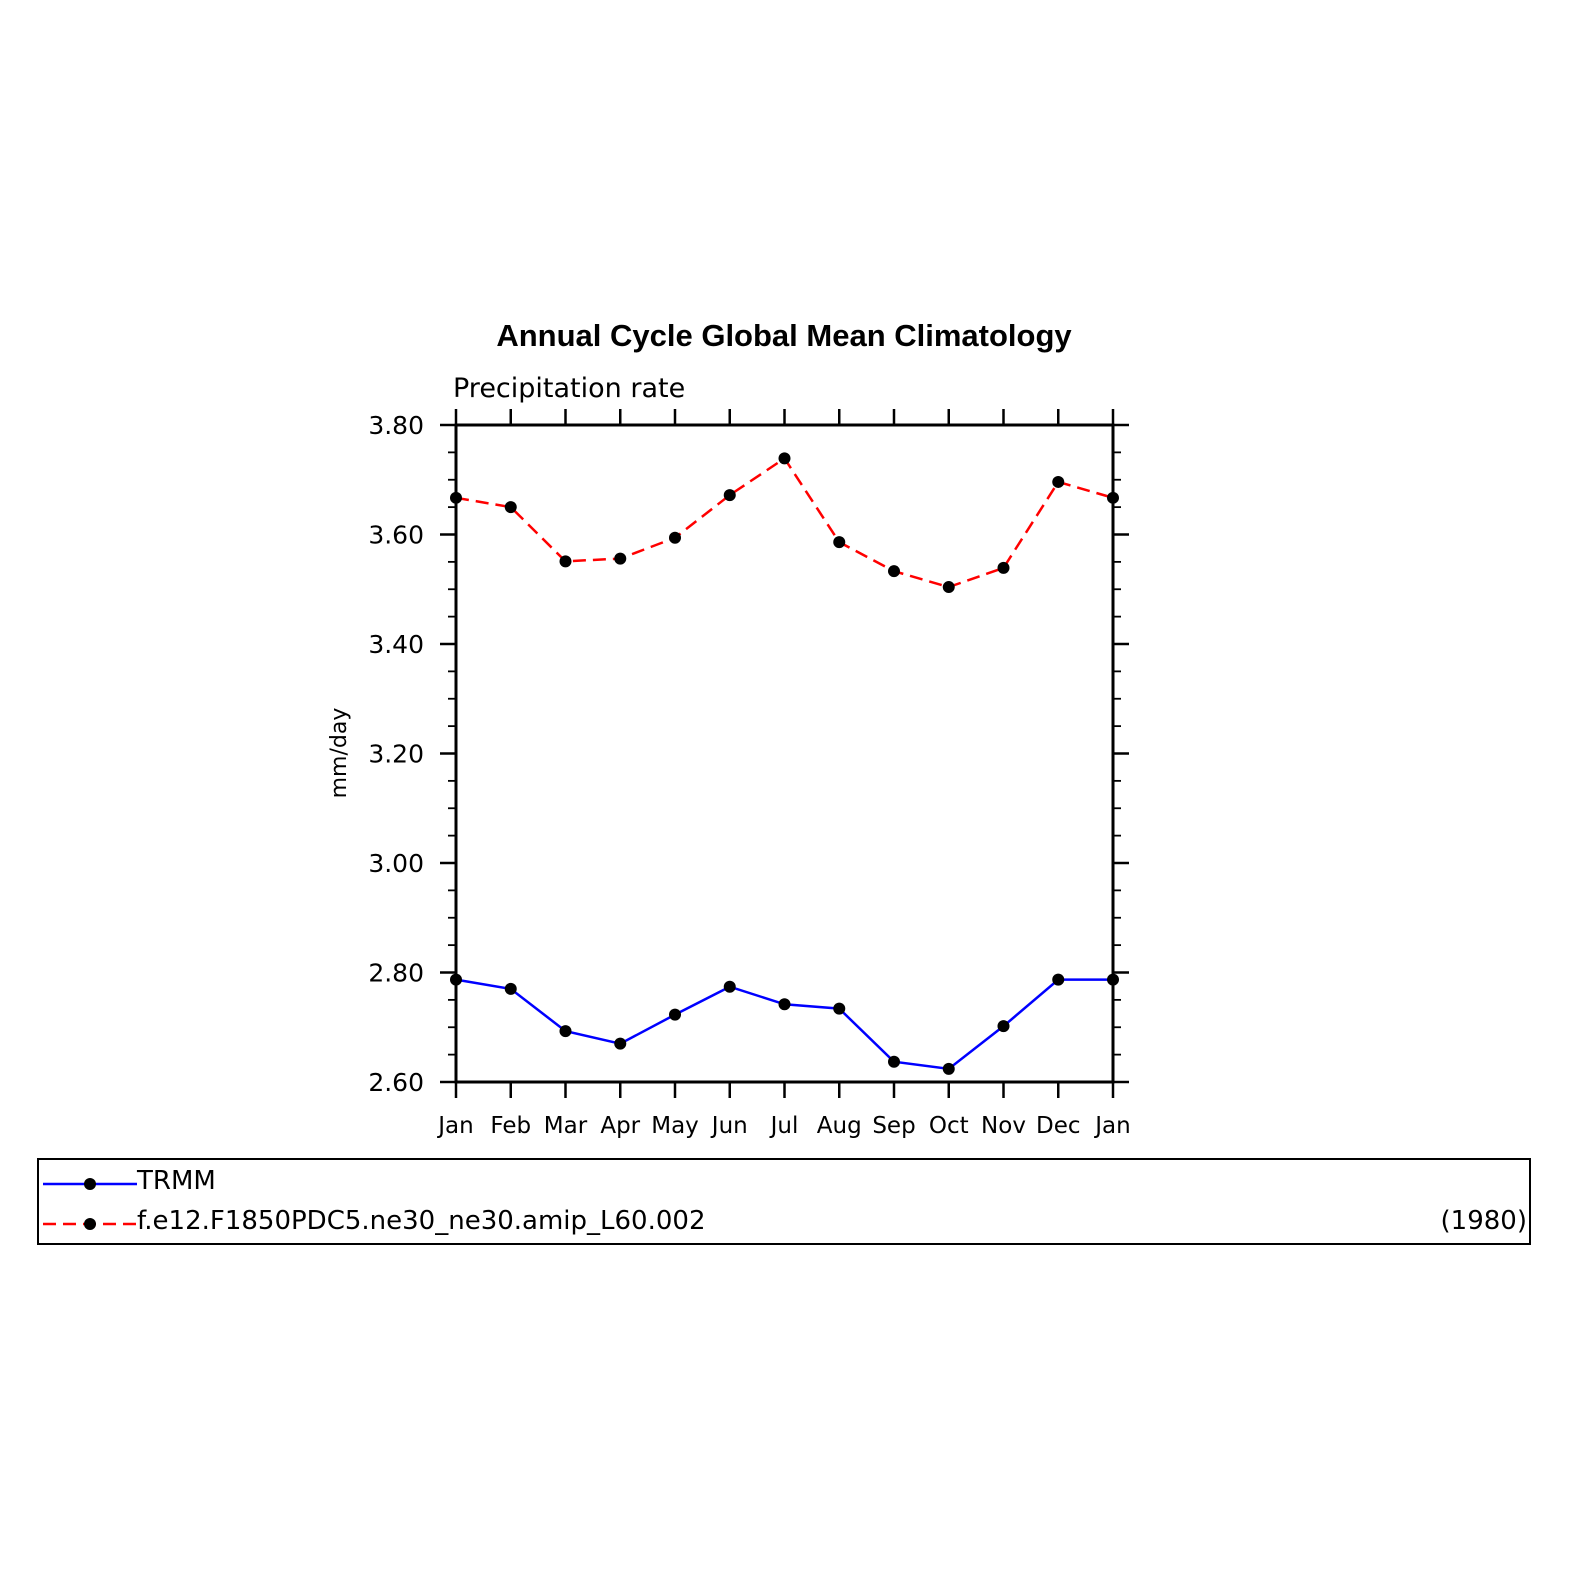 Image resolution: width=1575 pixels, height=1575 pixels. I want to click on y-tick-label: 3.60, so click(396, 535).